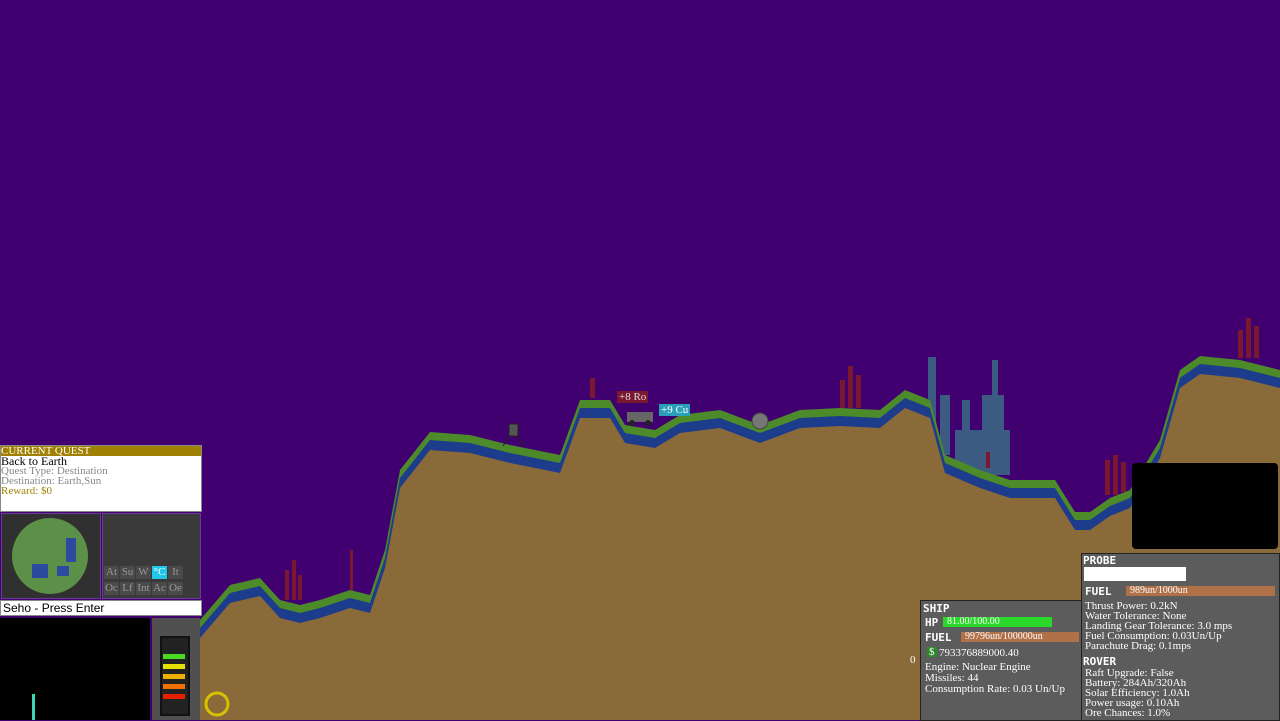 This screenshot has width=1280, height=721. I want to click on name-prompt: Seho - Press Enter, so click(101, 608).